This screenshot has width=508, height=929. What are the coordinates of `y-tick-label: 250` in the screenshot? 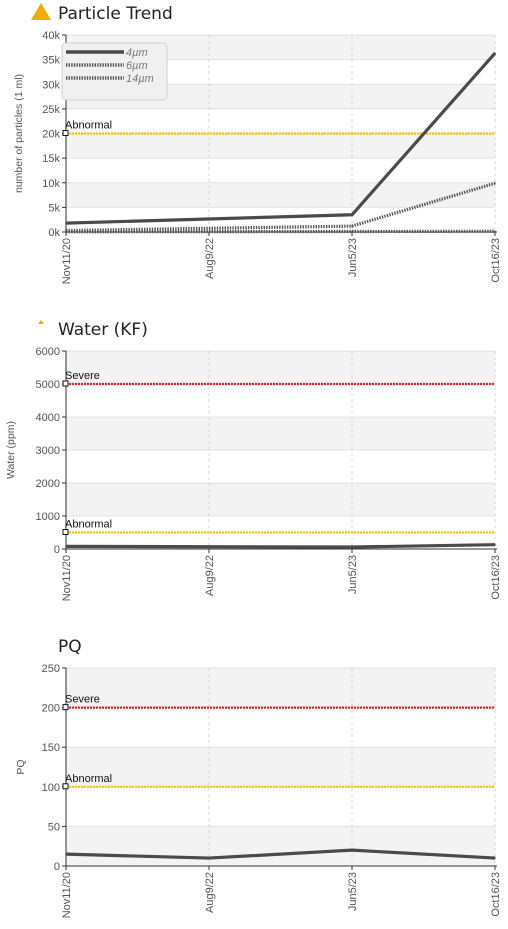 It's located at (51, 669).